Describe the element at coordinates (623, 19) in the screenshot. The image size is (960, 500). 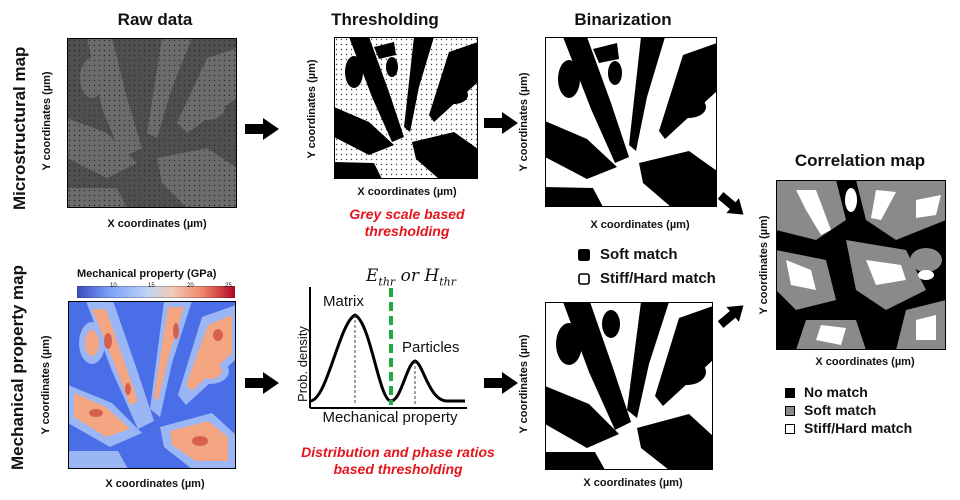
I see `title-binarization: Binarization` at that location.